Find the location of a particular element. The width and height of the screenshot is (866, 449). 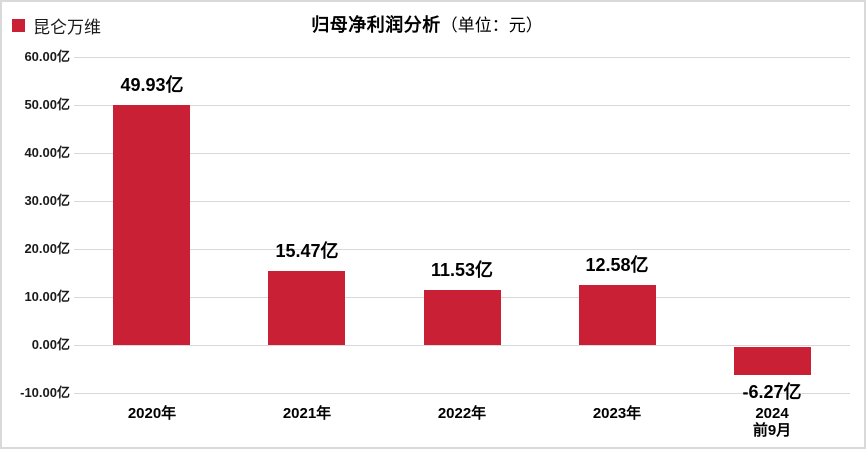

bar-value-label: -6.27亿 is located at coordinates (772, 392).